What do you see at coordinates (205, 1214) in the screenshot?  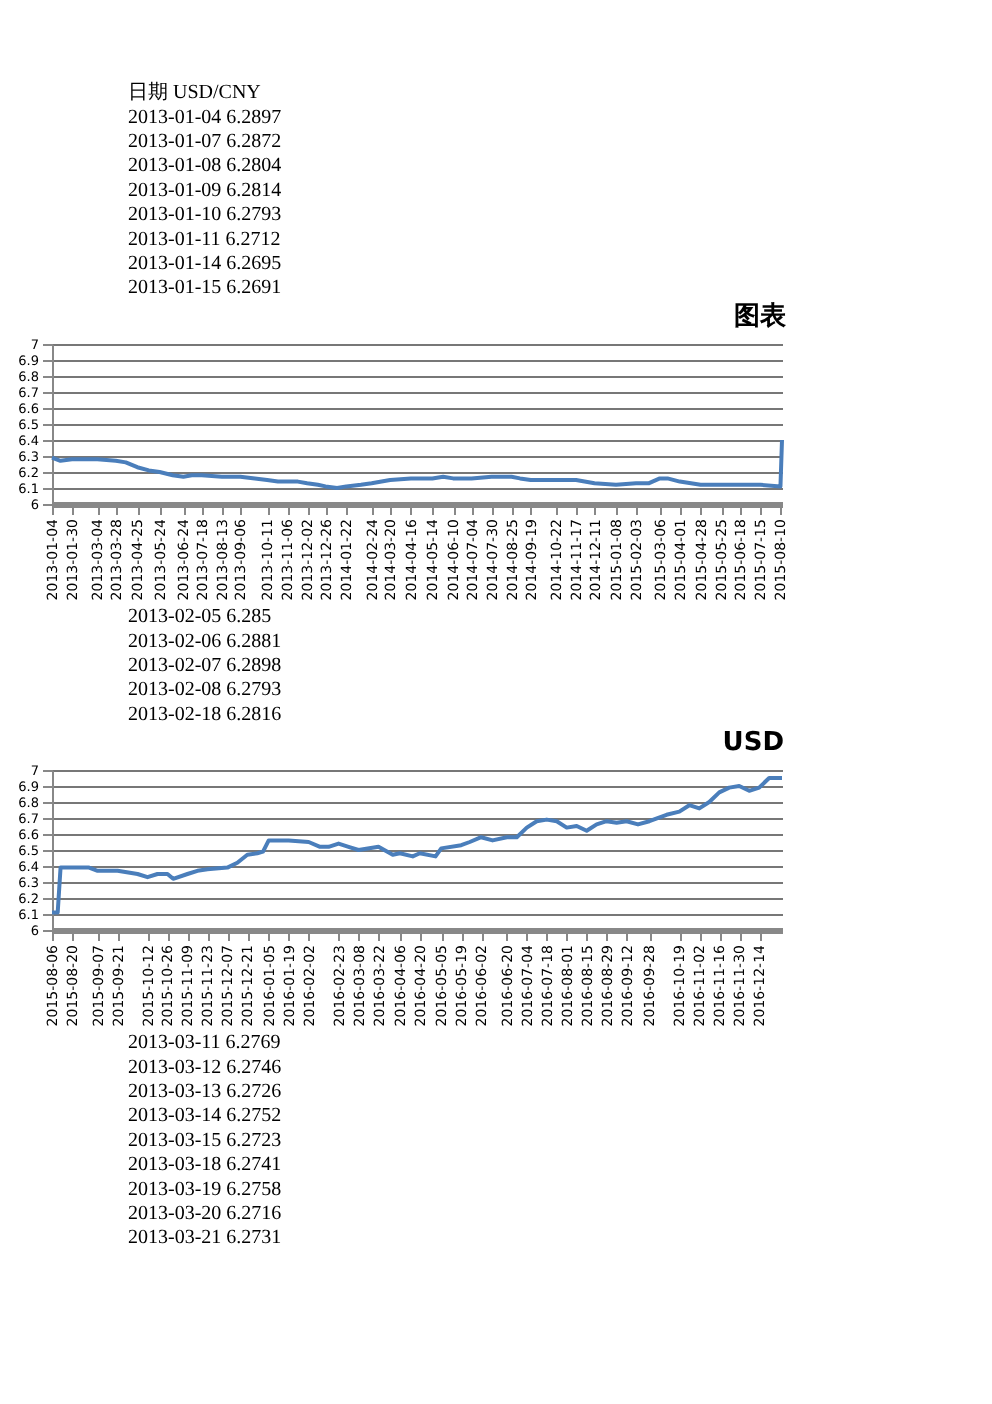 I see `text: 2013-03-20 6.2716` at bounding box center [205, 1214].